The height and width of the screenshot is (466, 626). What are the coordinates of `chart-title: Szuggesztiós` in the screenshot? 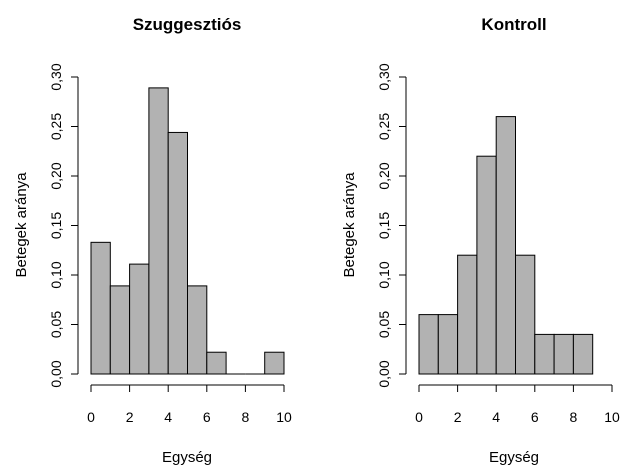 It's located at (187, 24).